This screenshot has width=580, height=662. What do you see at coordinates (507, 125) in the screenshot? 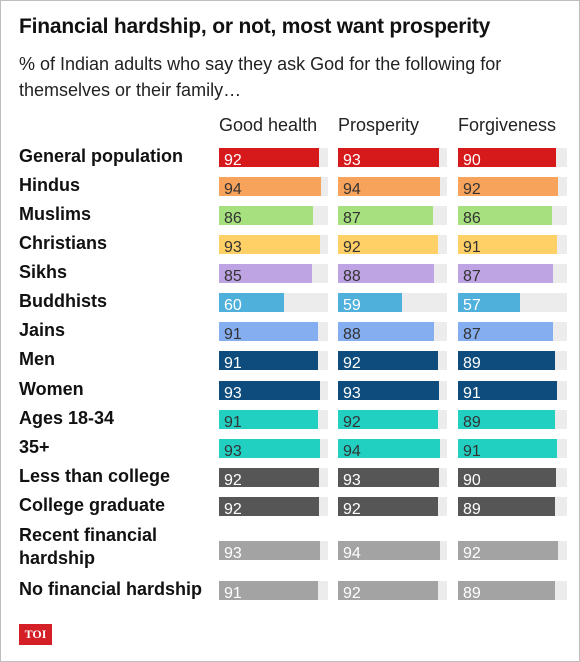
I see `column-header-forgiveness: Forgiveness` at bounding box center [507, 125].